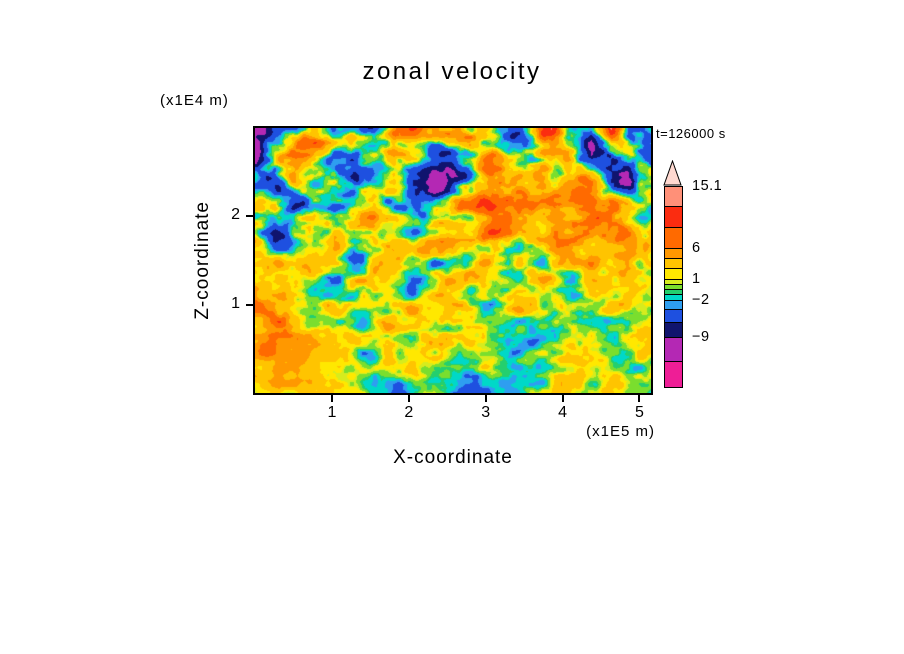  What do you see at coordinates (707, 186) in the screenshot?
I see `colorbar-tick-label: 15.1` at bounding box center [707, 186].